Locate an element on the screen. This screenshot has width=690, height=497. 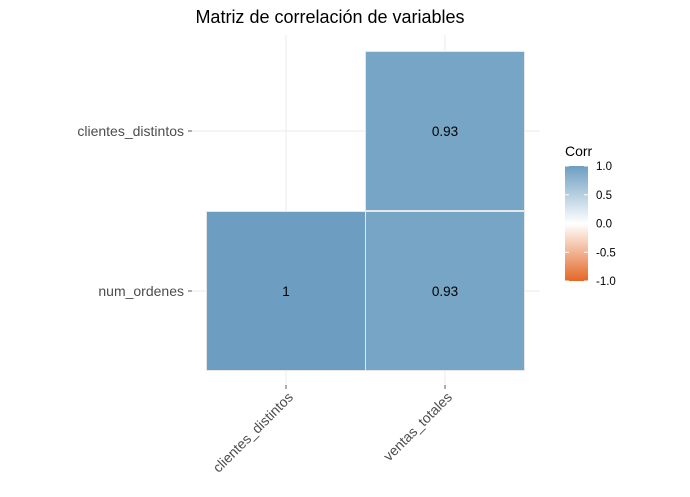
legend-ticks: 1.0 0.5 0.0 -0.5 -1.0 is located at coordinates (590, 224).